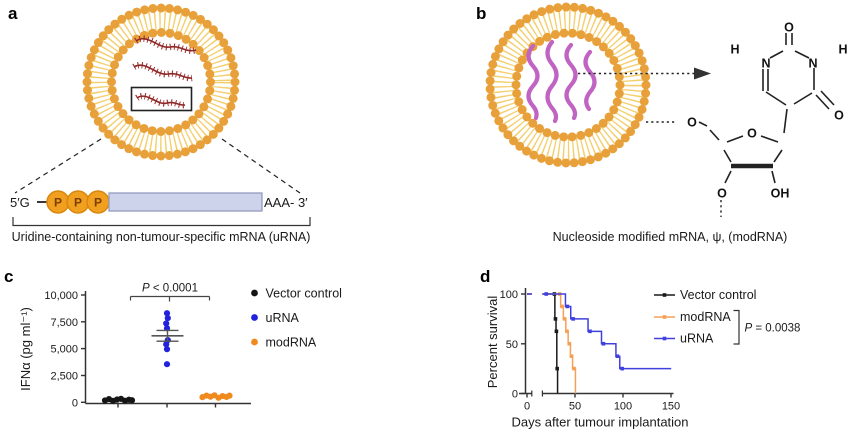  What do you see at coordinates (485, 276) in the screenshot?
I see `panel-label-d: d` at bounding box center [485, 276].